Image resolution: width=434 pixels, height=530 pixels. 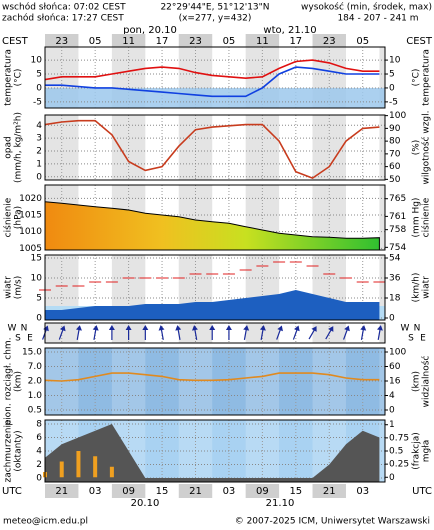 I want to click on timezone: CEST, so click(x=419, y=41).